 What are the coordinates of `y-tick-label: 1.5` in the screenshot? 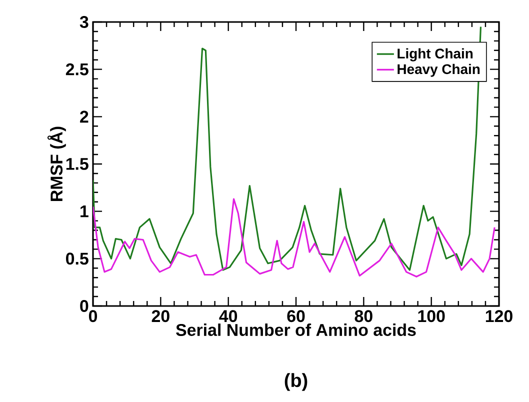 It's located at (77, 164).